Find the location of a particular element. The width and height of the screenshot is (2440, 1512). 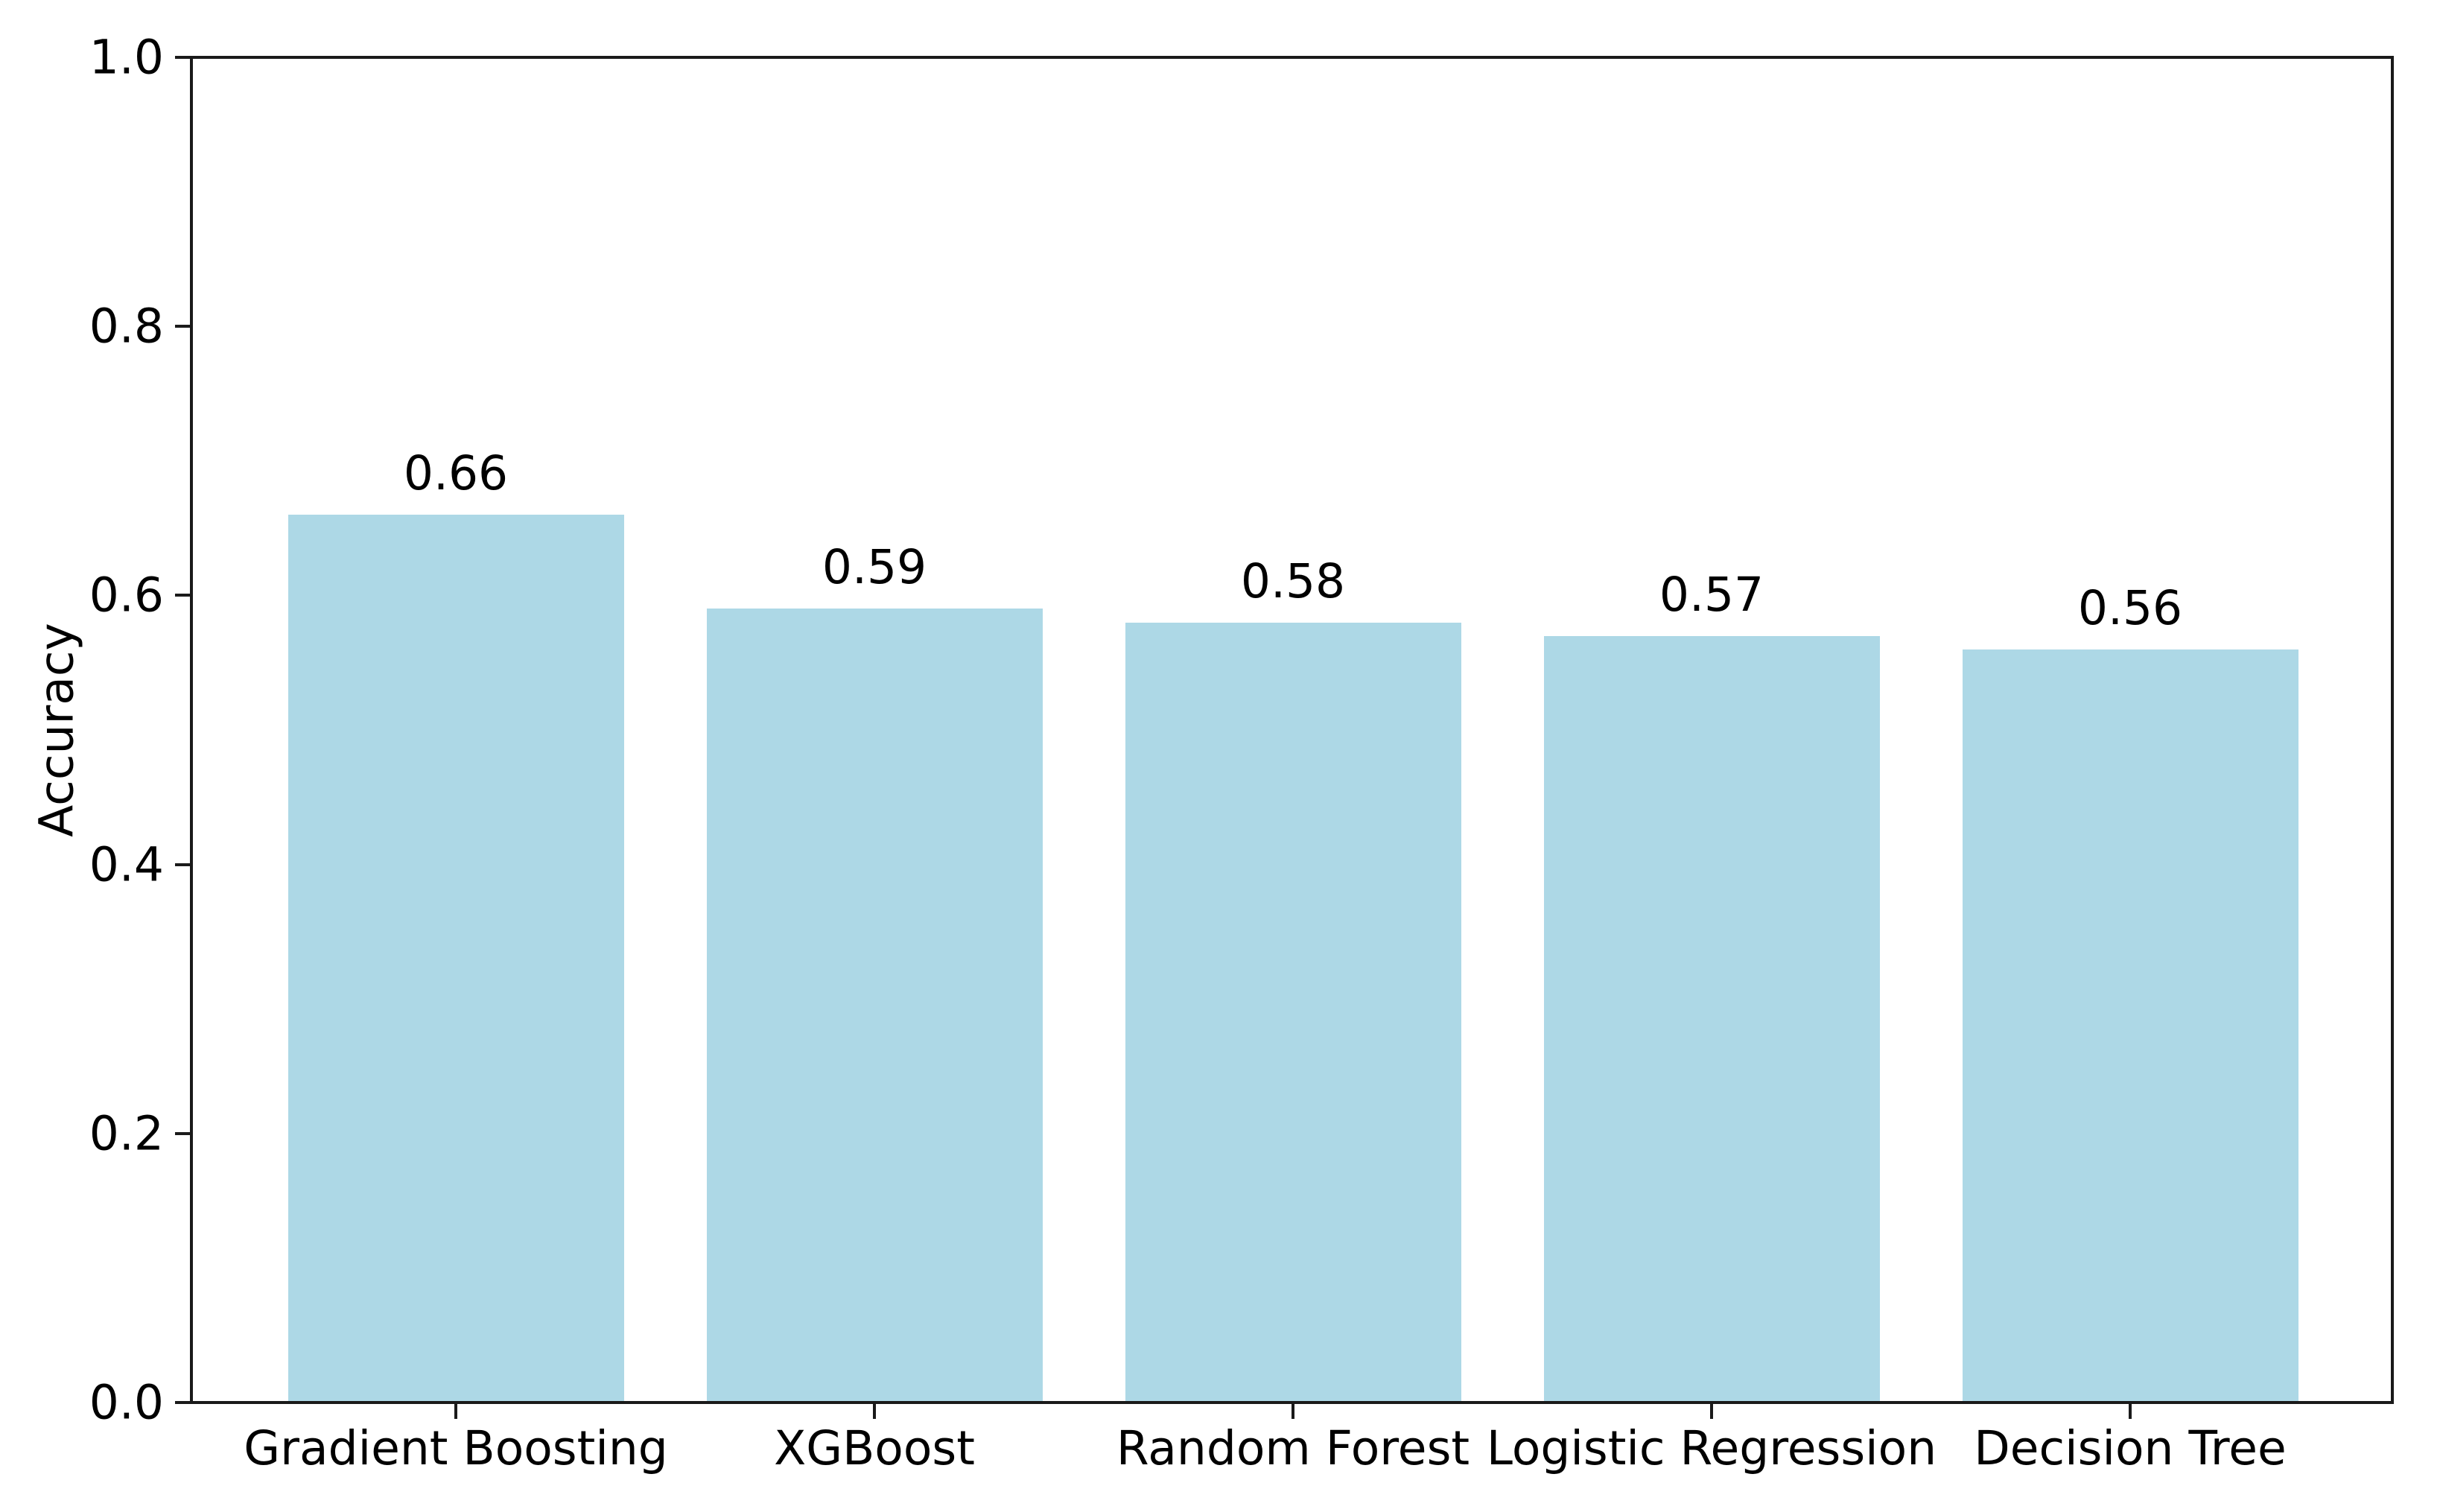

bar-decision-tree is located at coordinates (2130, 1026).